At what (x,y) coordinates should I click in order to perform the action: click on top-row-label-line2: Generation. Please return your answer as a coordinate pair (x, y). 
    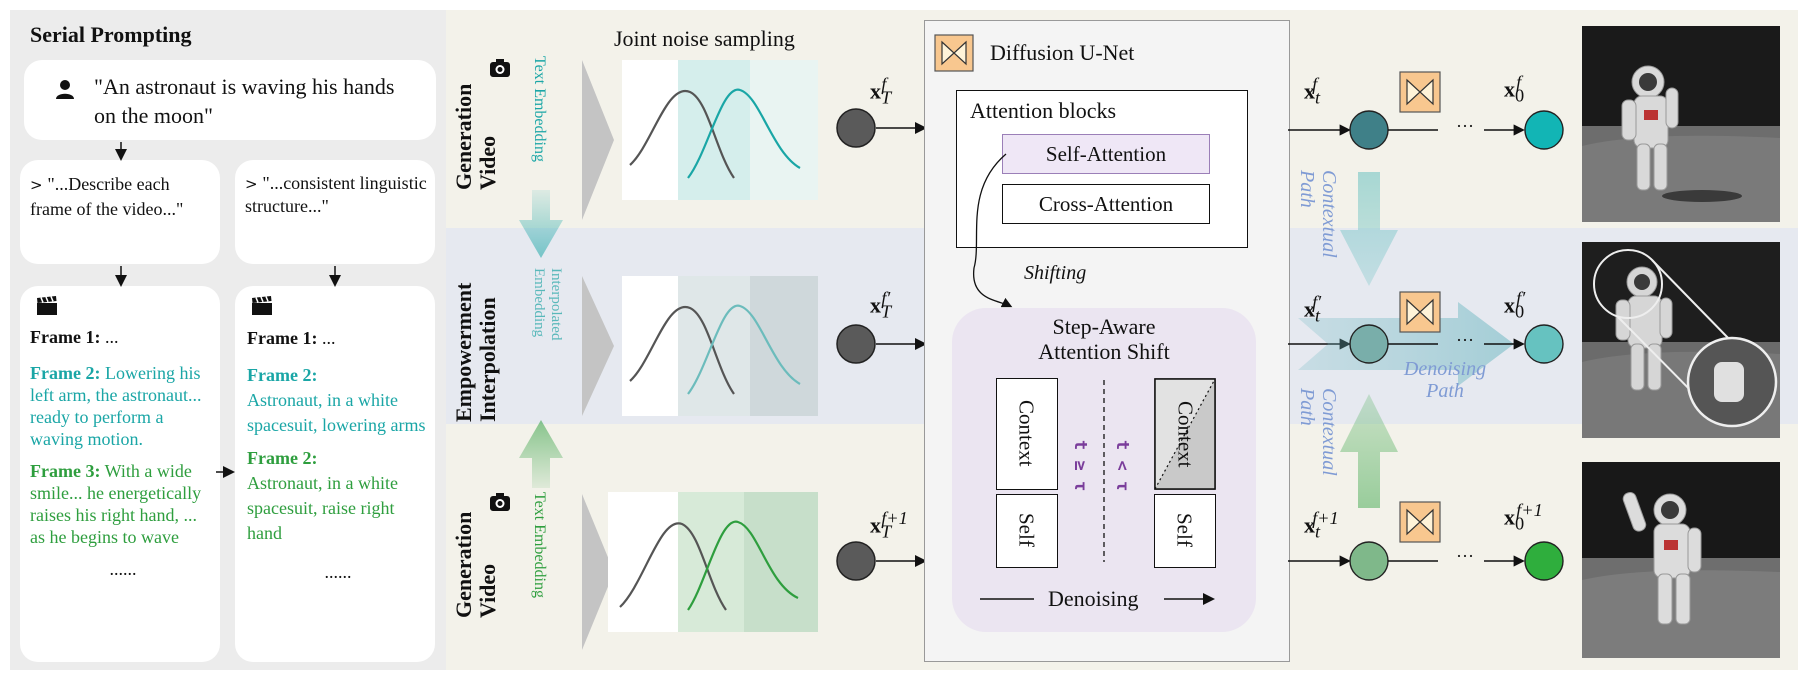
    Looking at the image, I should click on (463, 136).